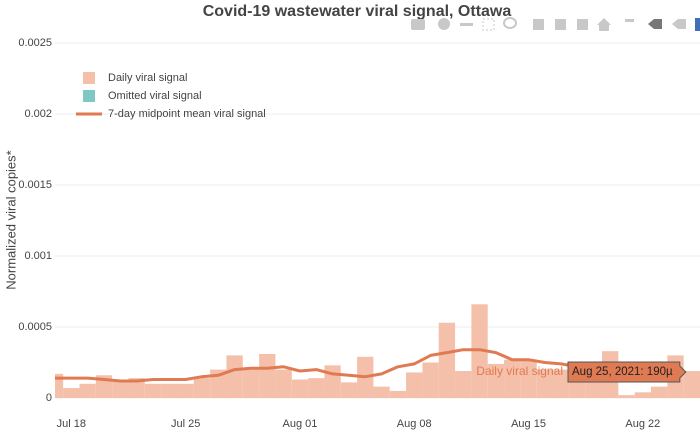 The height and width of the screenshot is (435, 700). What do you see at coordinates (697, 24) in the screenshot?
I see `plotly-logo` at bounding box center [697, 24].